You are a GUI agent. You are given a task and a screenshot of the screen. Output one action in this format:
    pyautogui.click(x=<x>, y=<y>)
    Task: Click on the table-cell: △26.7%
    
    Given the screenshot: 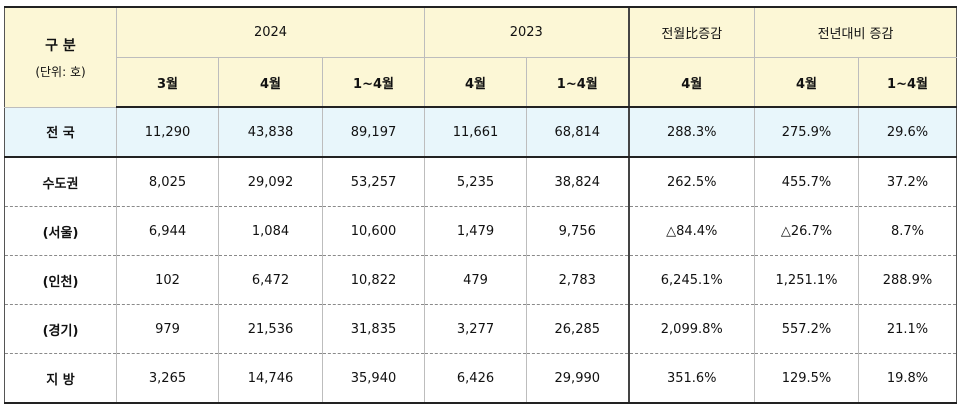 What is the action you would take?
    pyautogui.click(x=806, y=231)
    